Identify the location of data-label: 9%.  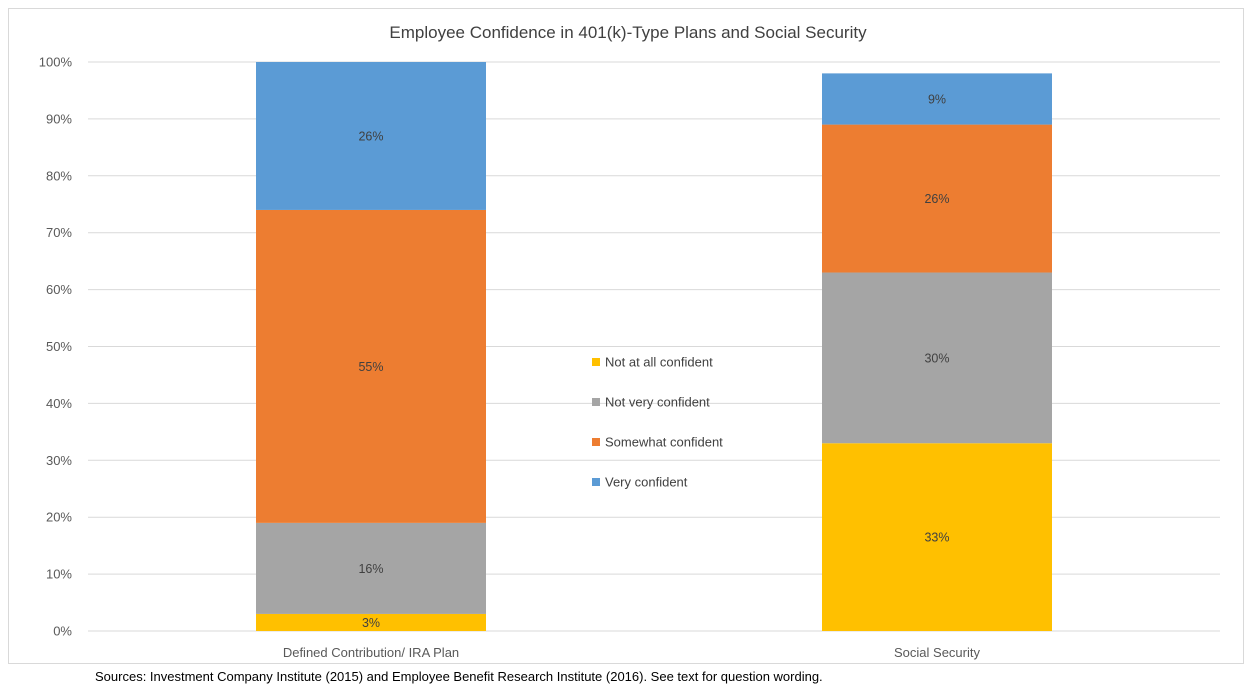
(937, 99).